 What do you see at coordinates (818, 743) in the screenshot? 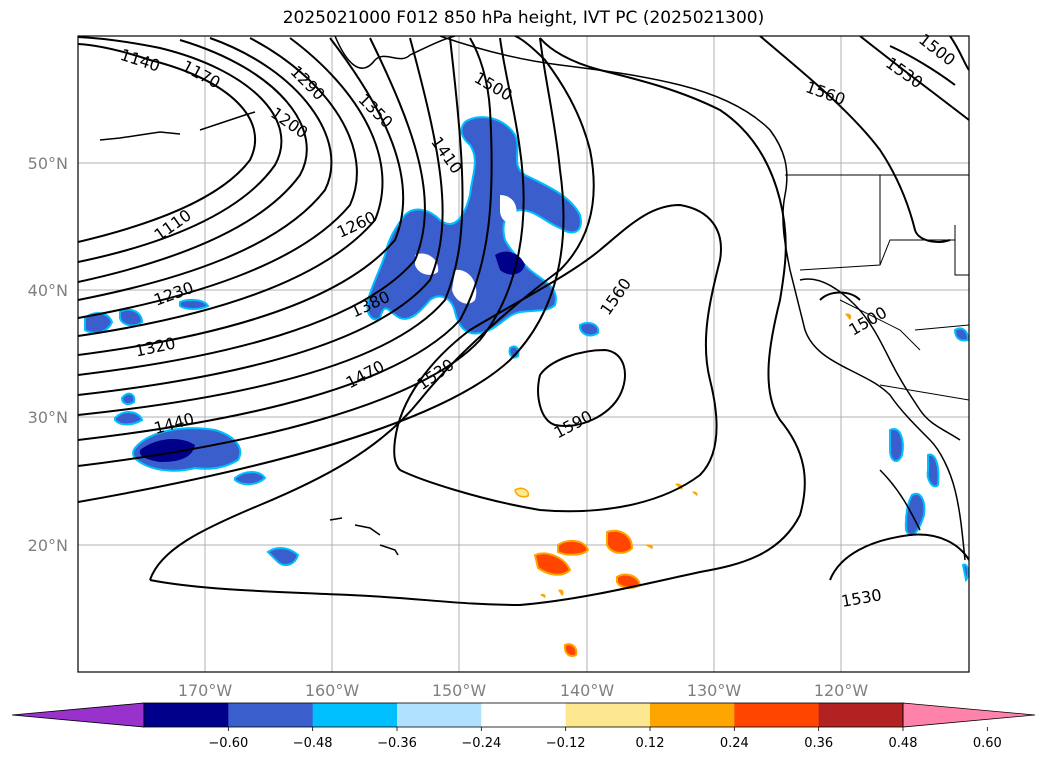
I see `colorbar-tick-label: 0.36` at bounding box center [818, 743].